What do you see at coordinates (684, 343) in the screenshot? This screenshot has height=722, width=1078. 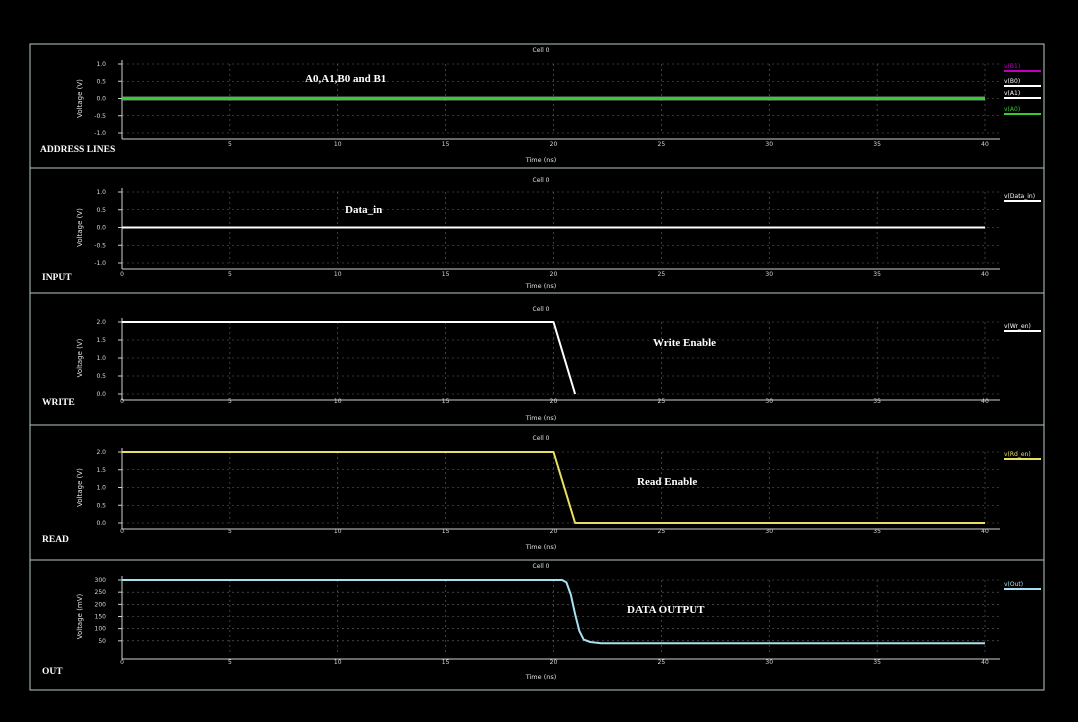 I see `annotation: Write Enable` at bounding box center [684, 343].